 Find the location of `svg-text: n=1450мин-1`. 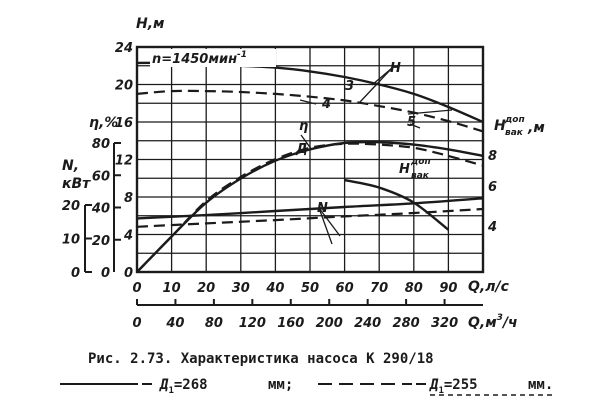

svg-text: n=1450мин-1 is located at coordinates (199, 58).